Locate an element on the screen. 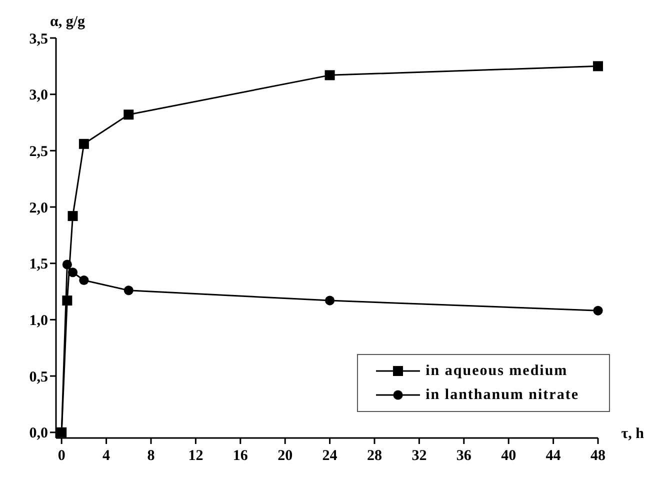  x-tick-label: 12 is located at coordinates (196, 456).